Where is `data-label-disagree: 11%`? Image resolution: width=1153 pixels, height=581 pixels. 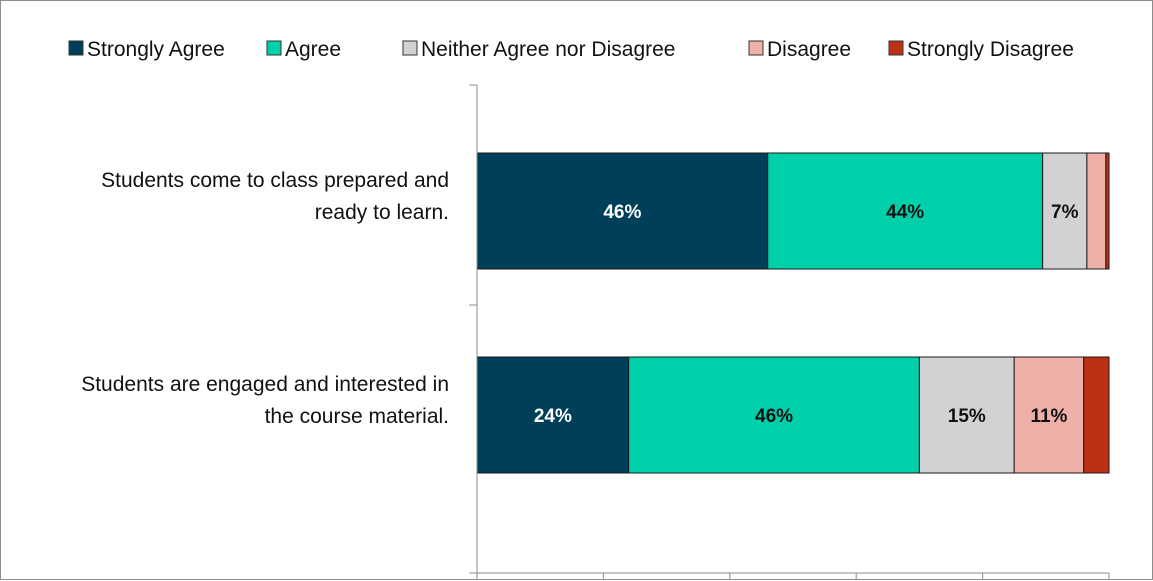
data-label-disagree: 11% is located at coordinates (1048, 416).